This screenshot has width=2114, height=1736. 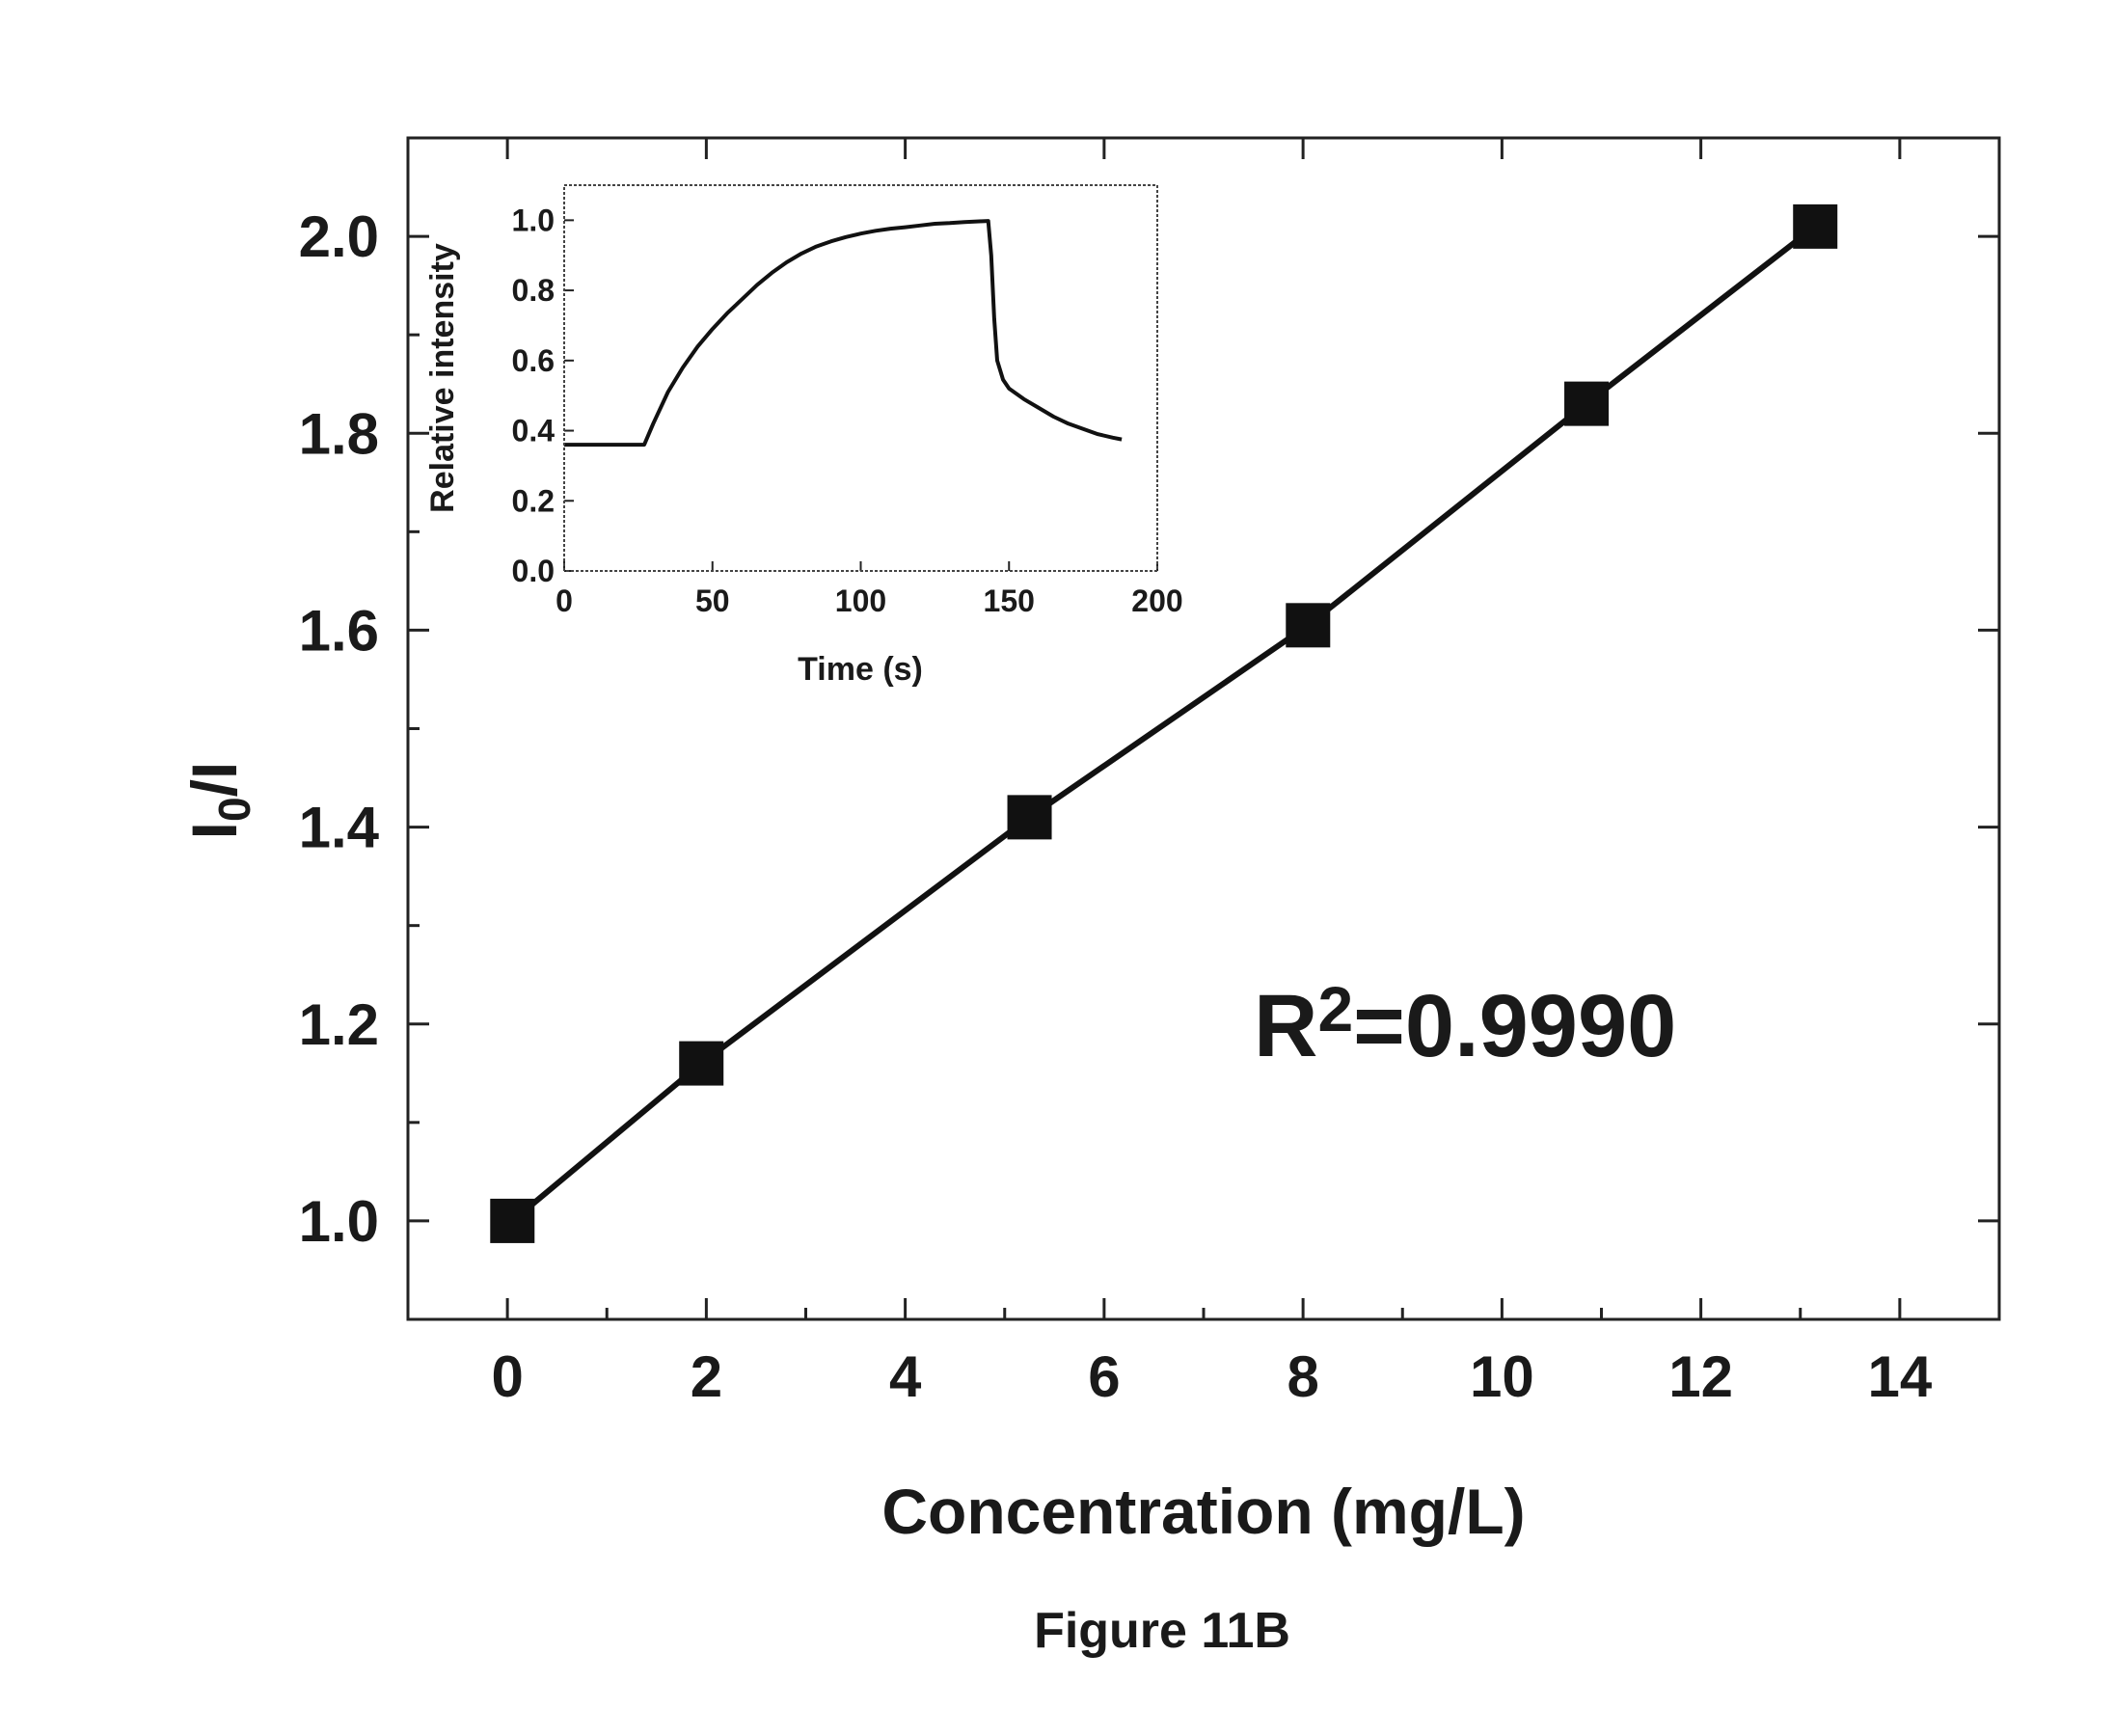 I want to click on inset-background, so click(x=861, y=378).